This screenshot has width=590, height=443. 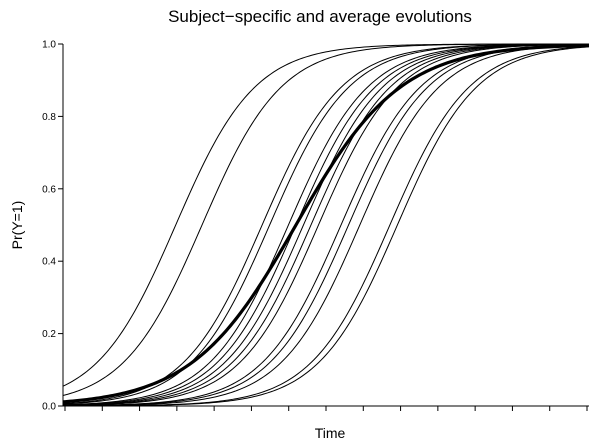 What do you see at coordinates (49, 45) in the screenshot?
I see `y-tick-label: 1.0` at bounding box center [49, 45].